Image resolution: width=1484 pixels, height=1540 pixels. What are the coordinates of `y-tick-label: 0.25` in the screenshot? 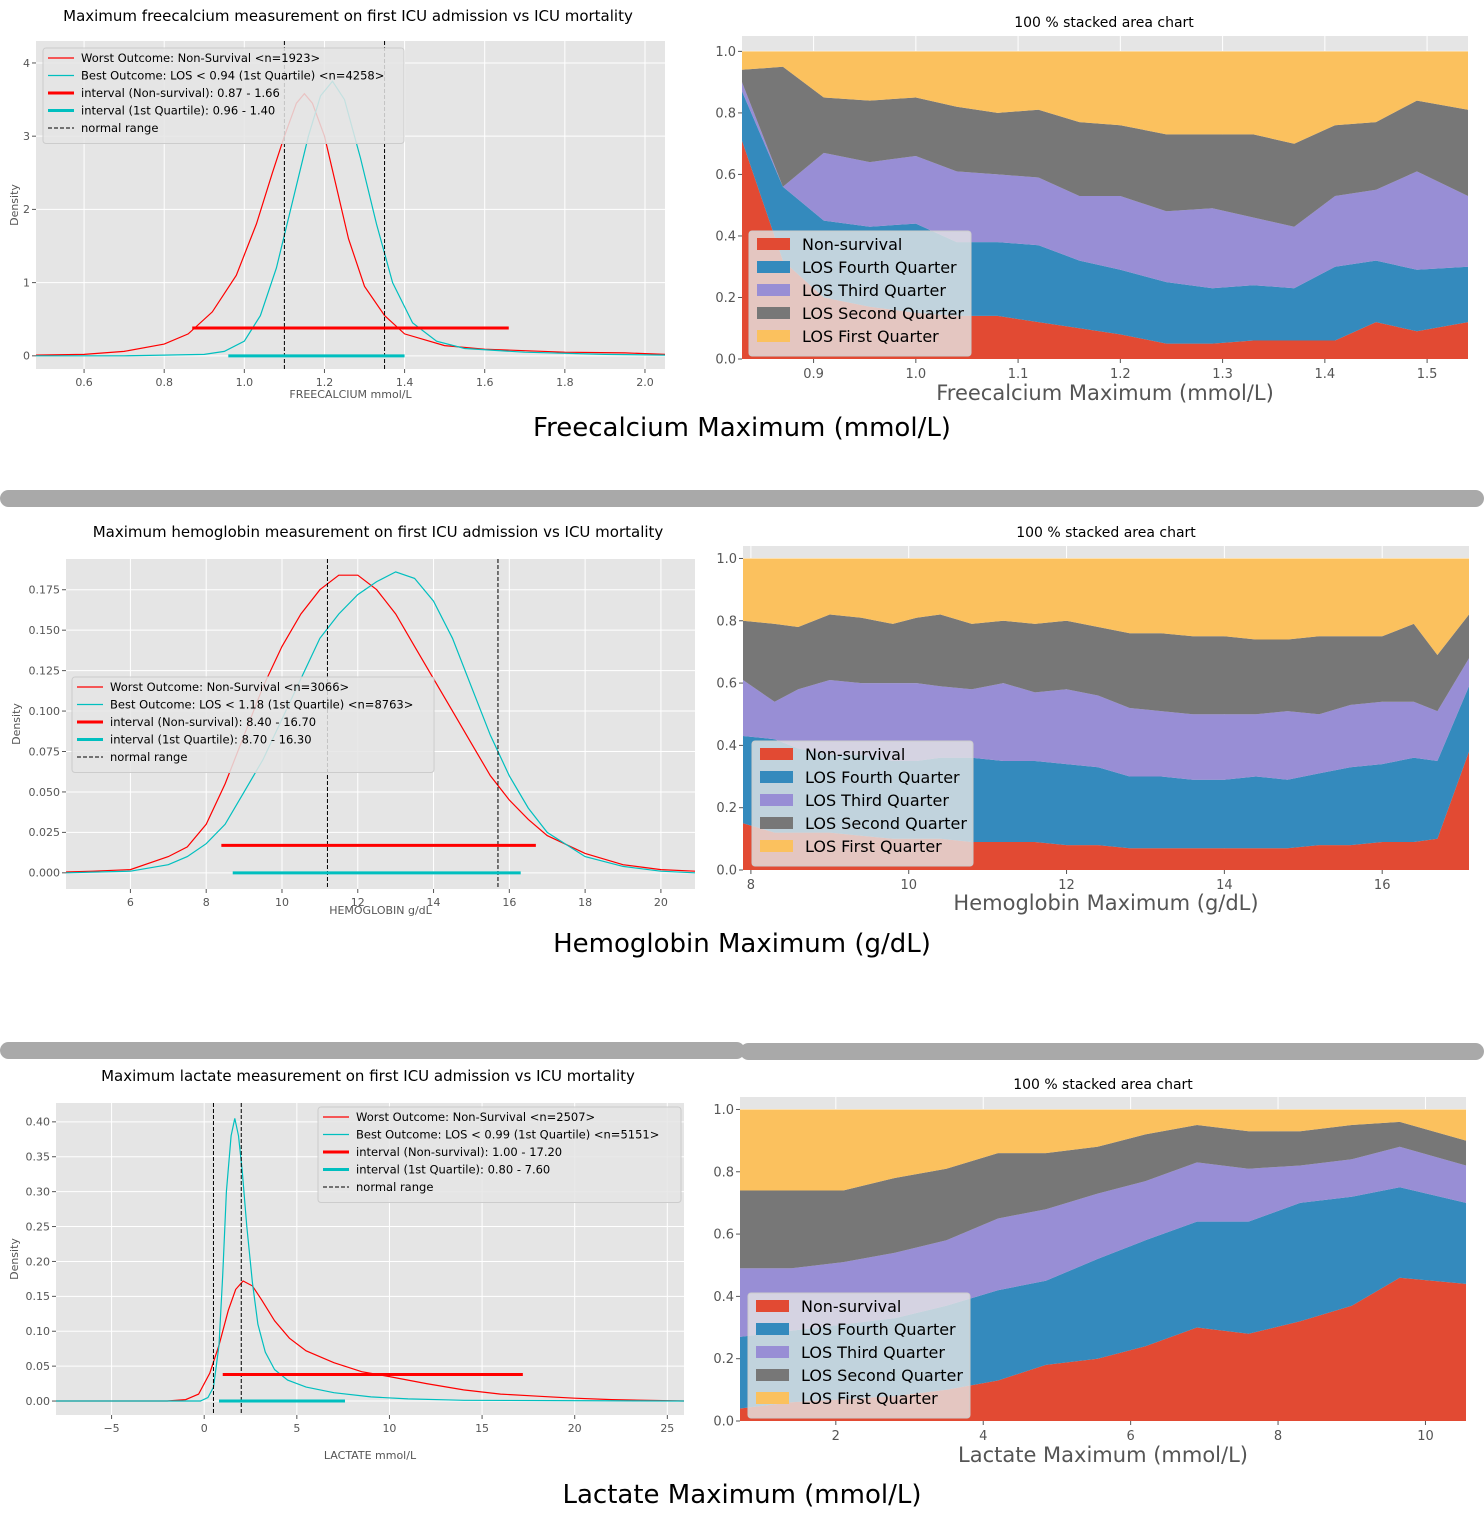 It's located at (38, 1226).